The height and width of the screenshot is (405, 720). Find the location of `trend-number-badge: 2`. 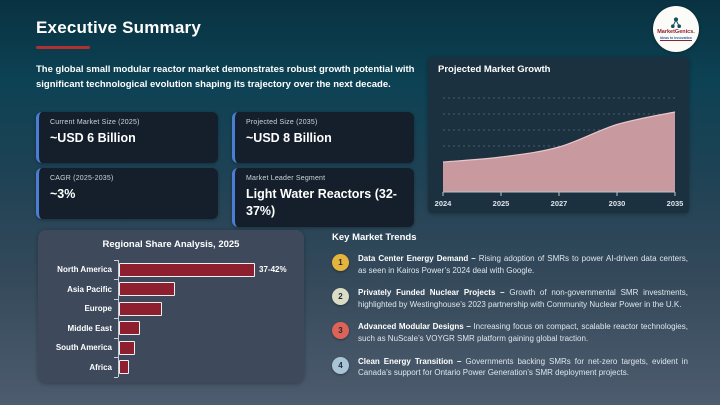

trend-number-badge: 2 is located at coordinates (340, 297).